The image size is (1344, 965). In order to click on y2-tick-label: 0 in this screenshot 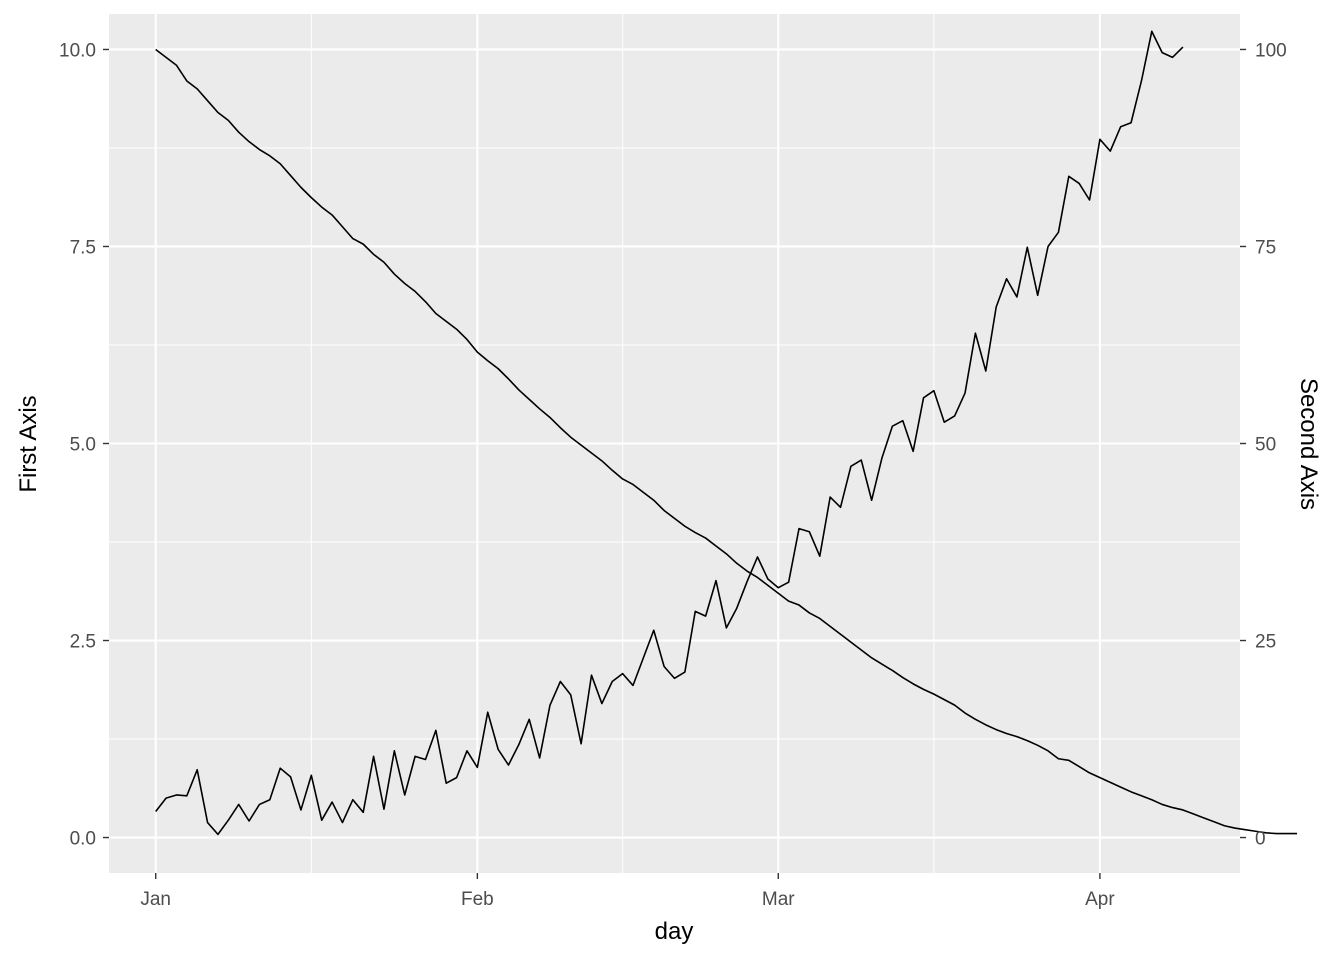, I will do `click(1260, 839)`.